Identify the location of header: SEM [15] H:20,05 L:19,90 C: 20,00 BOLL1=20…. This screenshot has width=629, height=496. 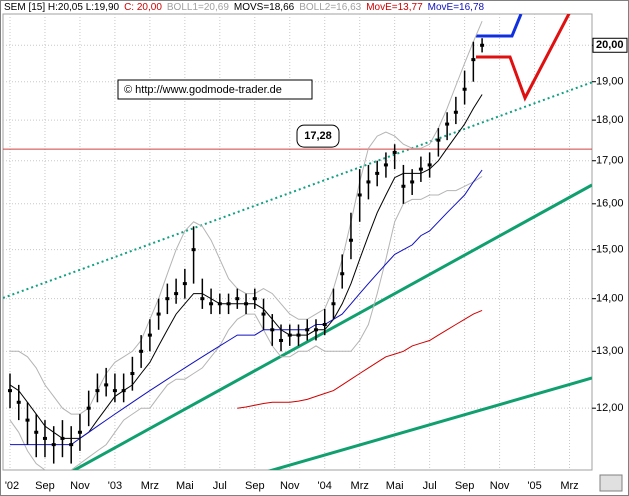
(244, 7).